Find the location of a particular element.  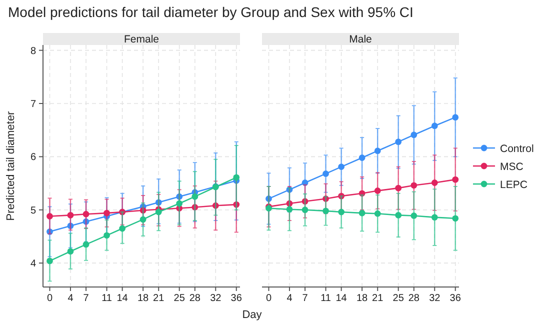

y-tick-label: 7 is located at coordinates (33, 104).